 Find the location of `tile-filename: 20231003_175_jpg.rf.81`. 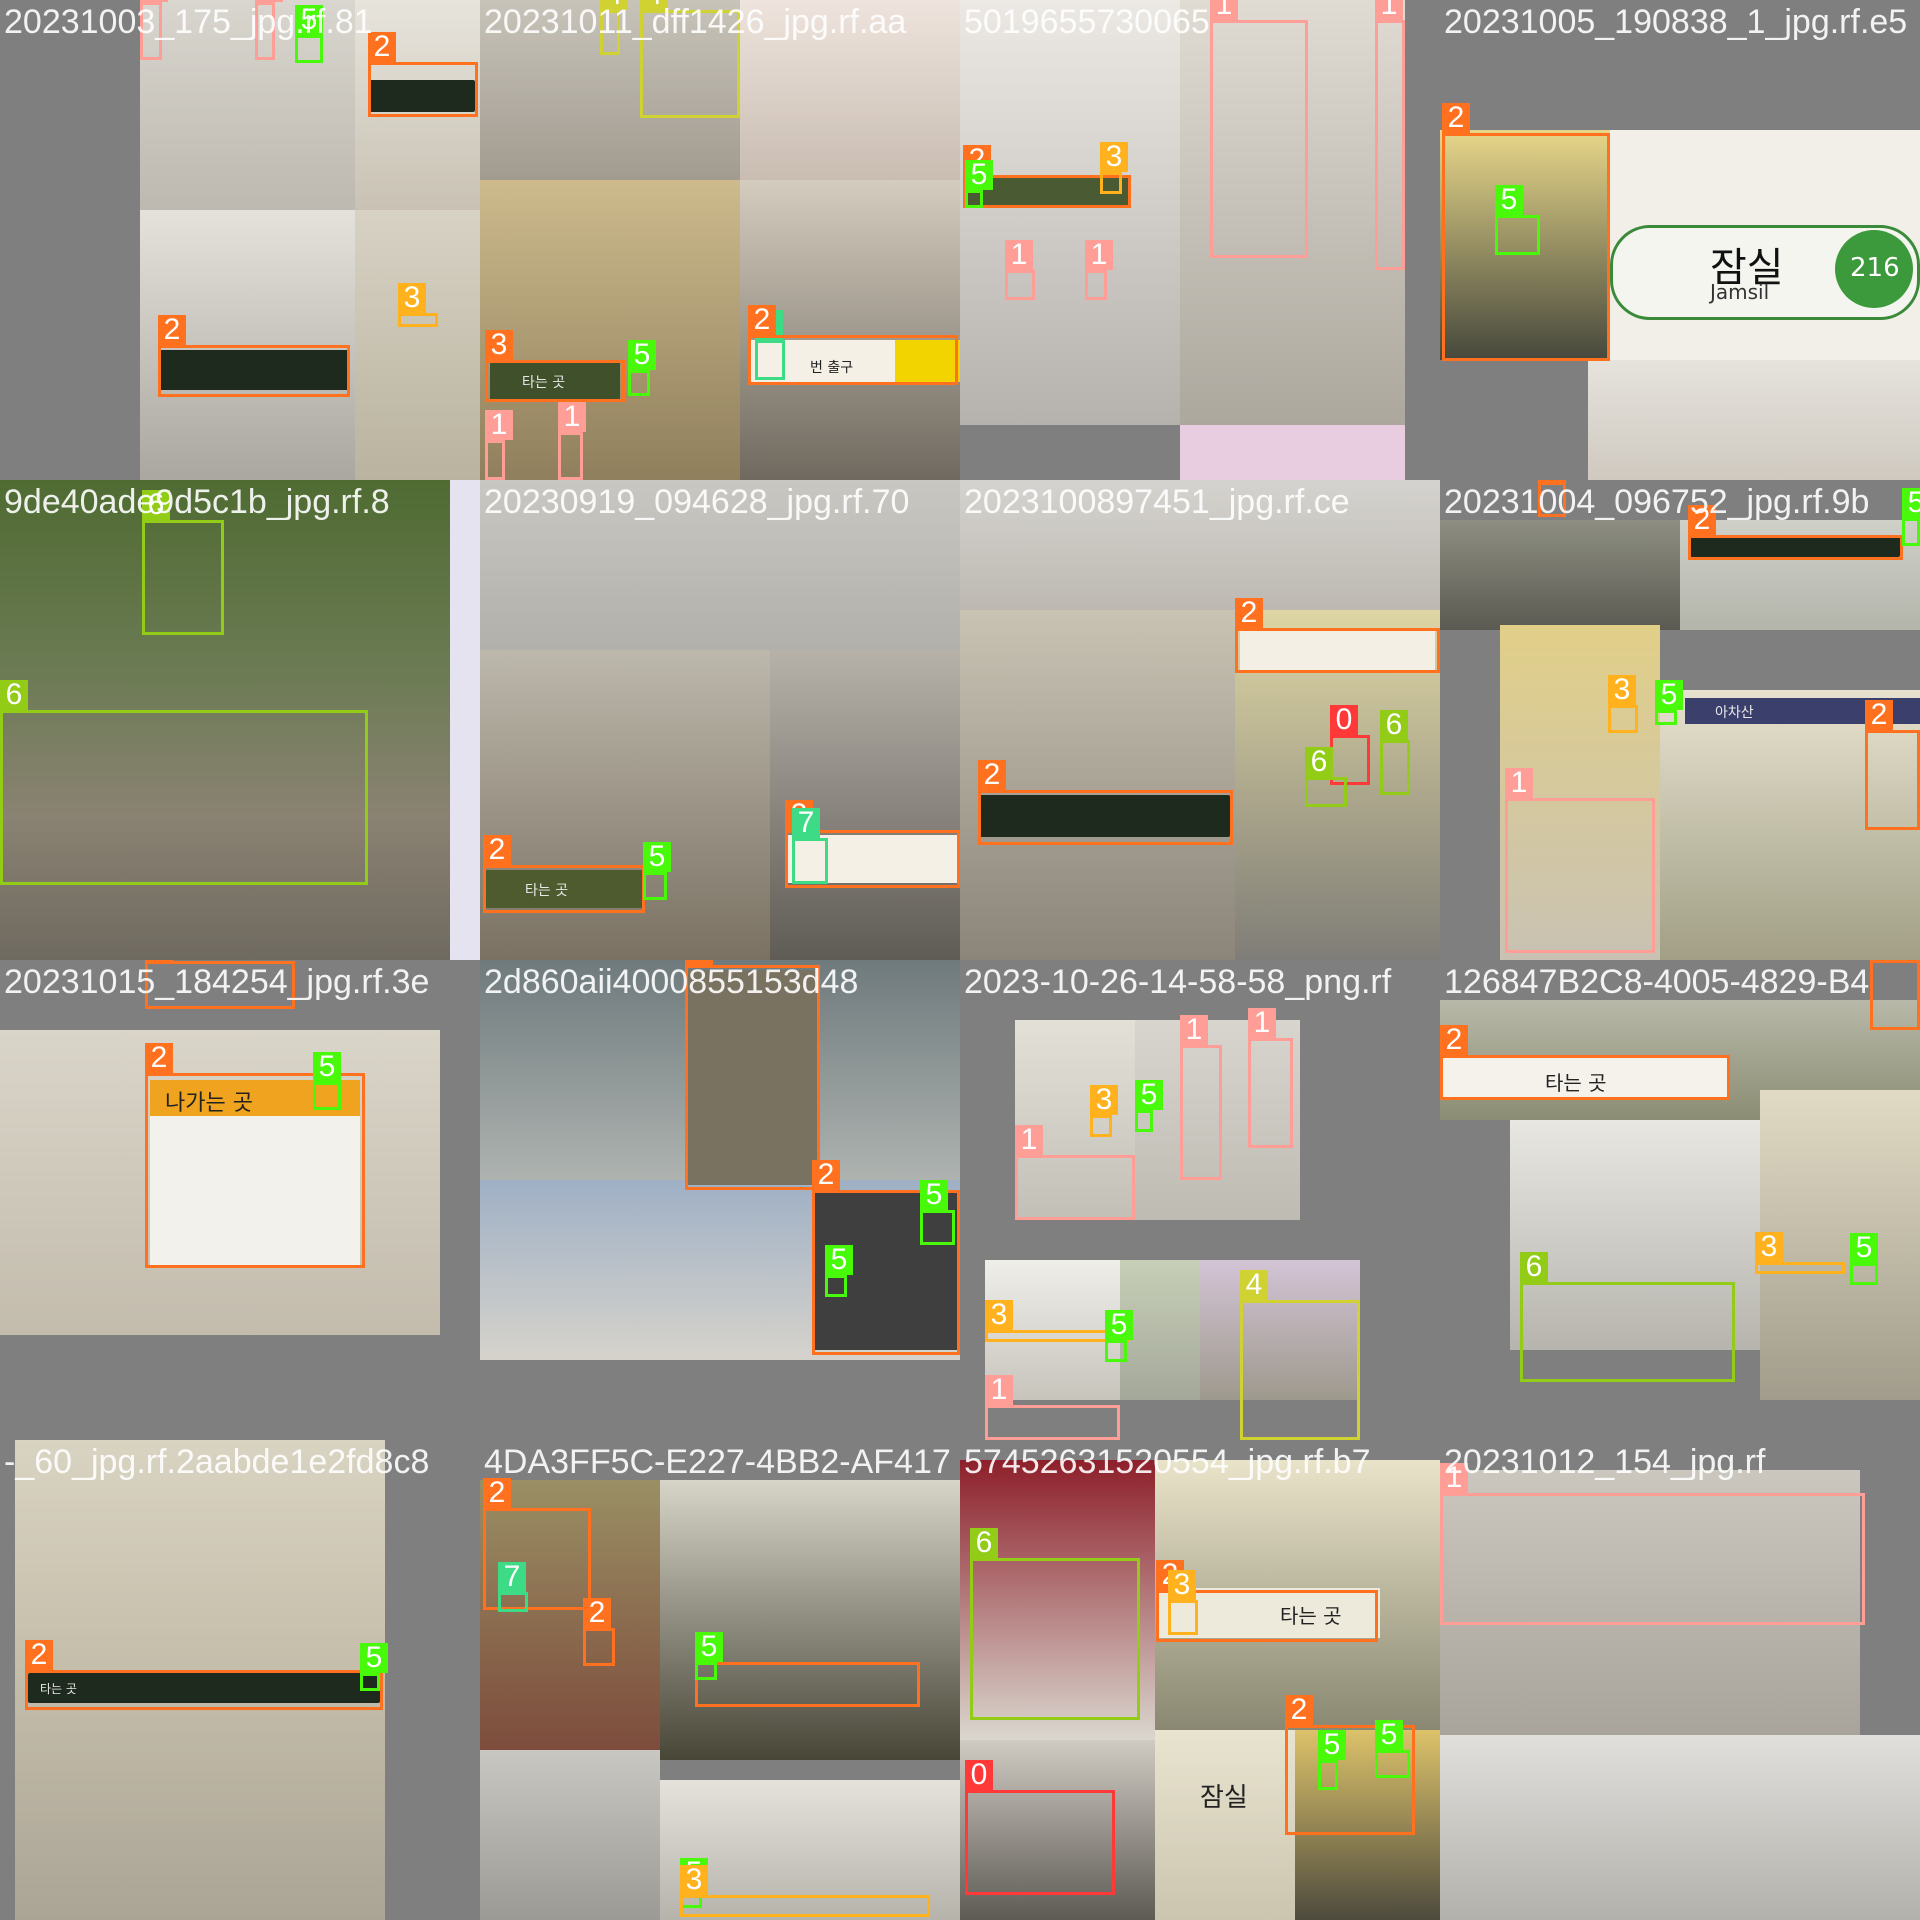

tile-filename: 20231003_175_jpg.rf.81 is located at coordinates (188, 22).